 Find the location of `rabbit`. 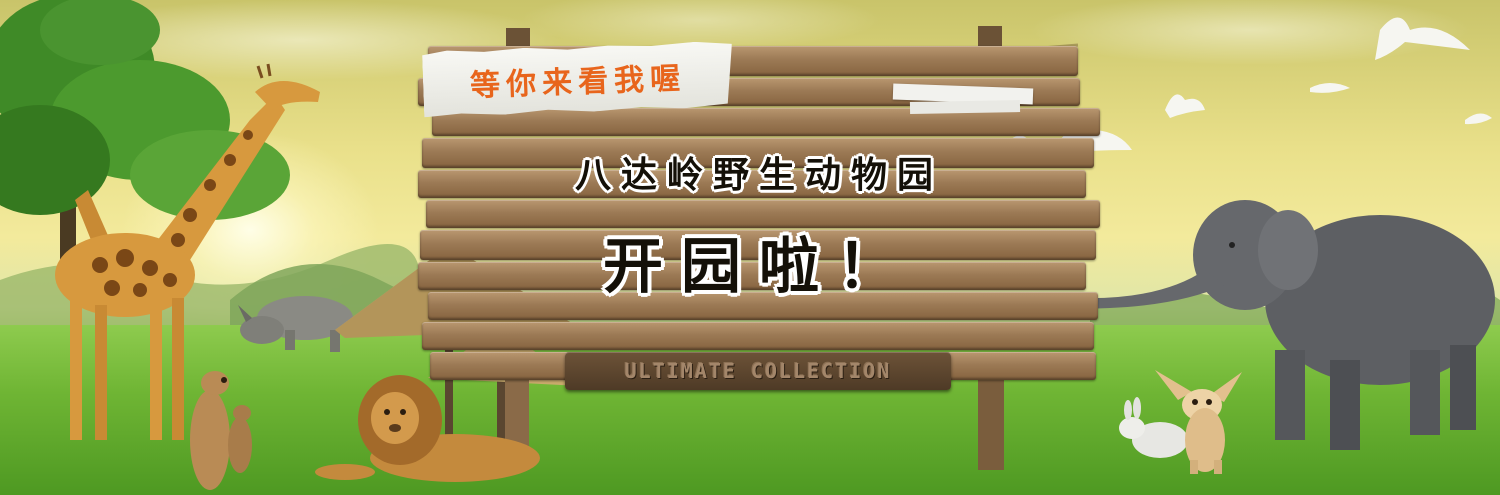

rabbit is located at coordinates (1153, 427).